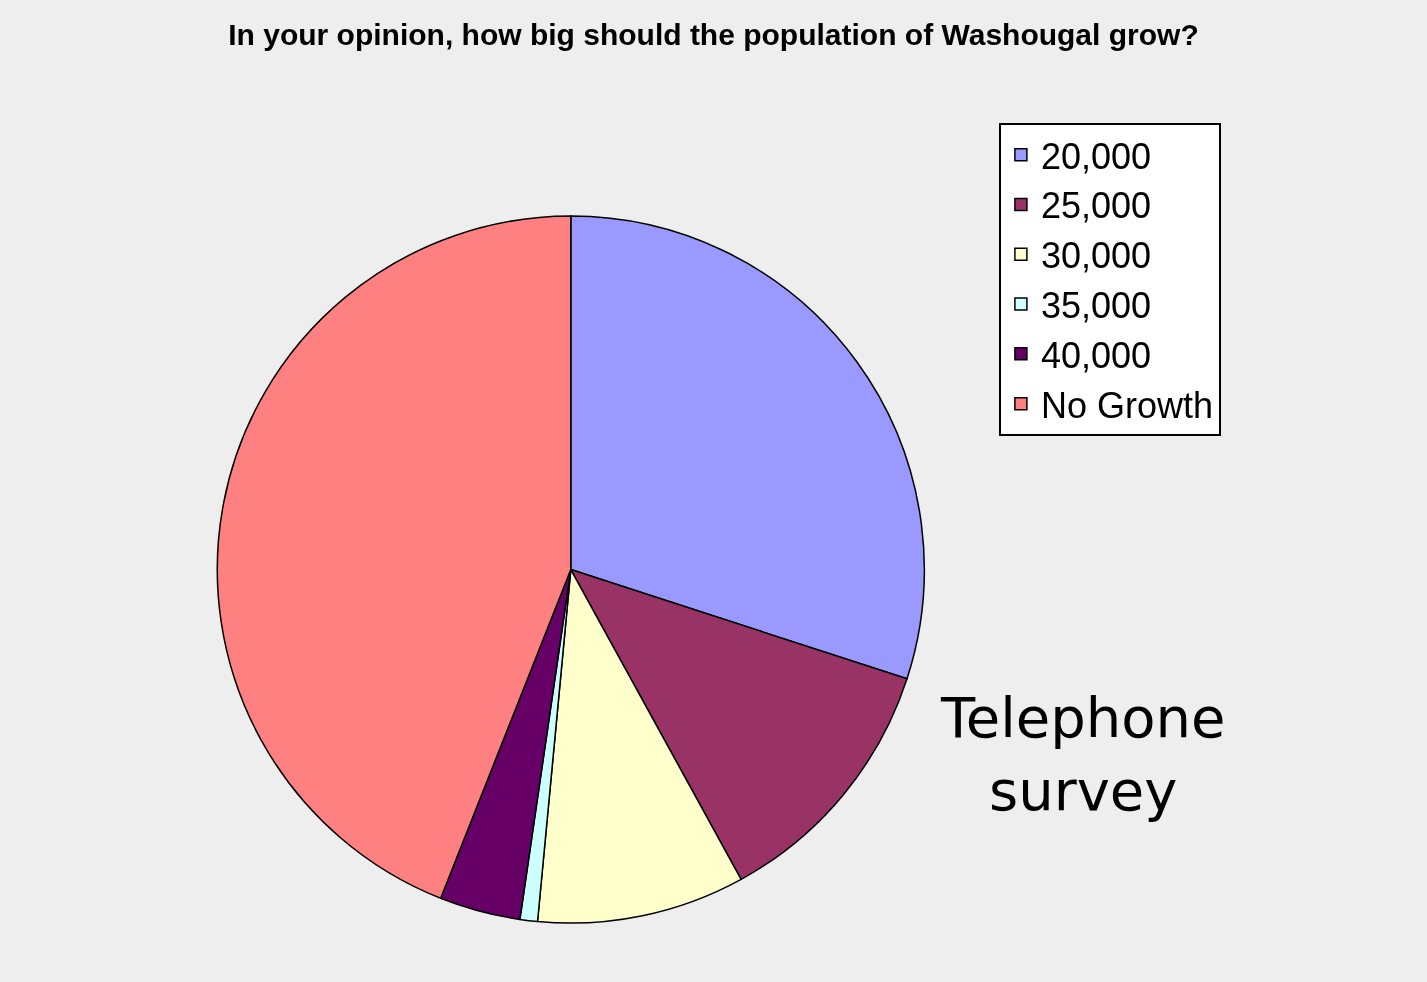  I want to click on legend-label: 25,000, so click(1096, 206).